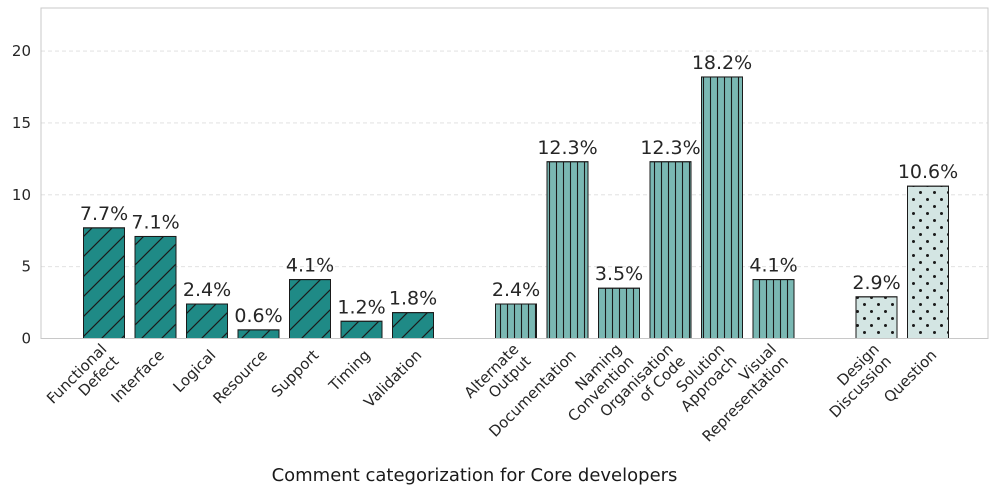 This screenshot has height=493, width=997. What do you see at coordinates (21, 51) in the screenshot?
I see `y-tick-label: 20` at bounding box center [21, 51].